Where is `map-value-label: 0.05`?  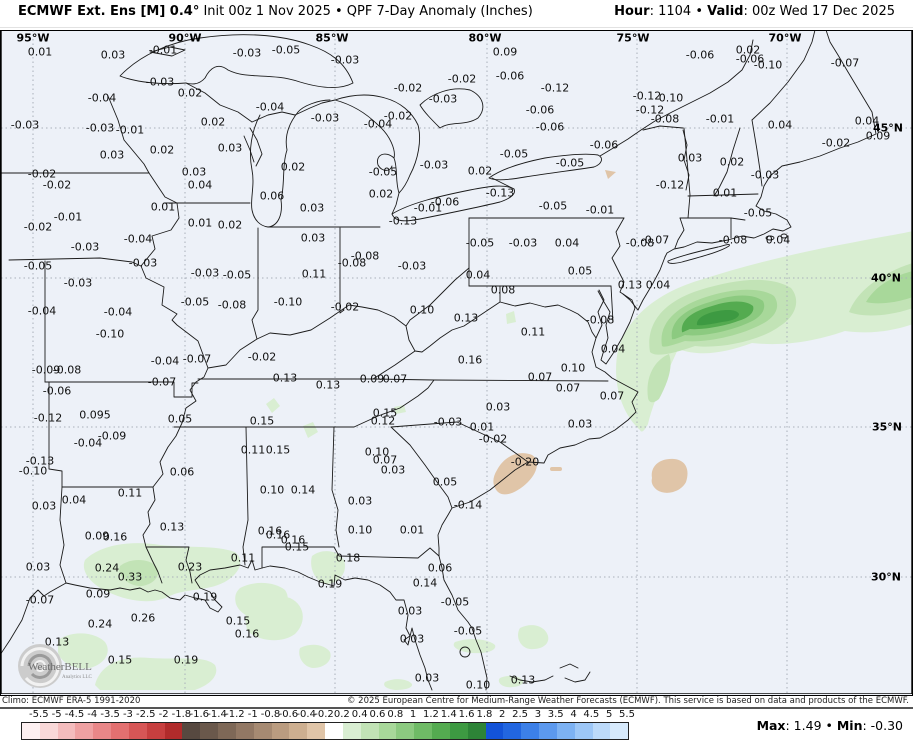
map-value-label: 0.05 is located at coordinates (180, 419).